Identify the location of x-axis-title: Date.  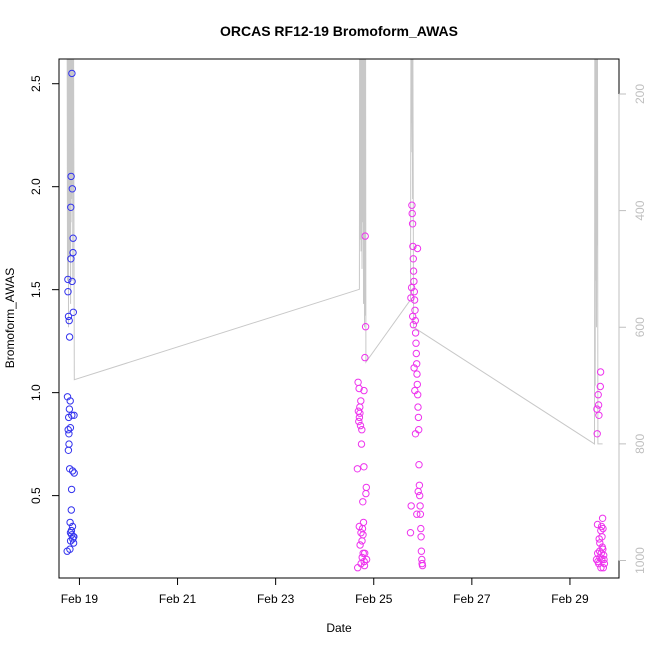
(339, 628).